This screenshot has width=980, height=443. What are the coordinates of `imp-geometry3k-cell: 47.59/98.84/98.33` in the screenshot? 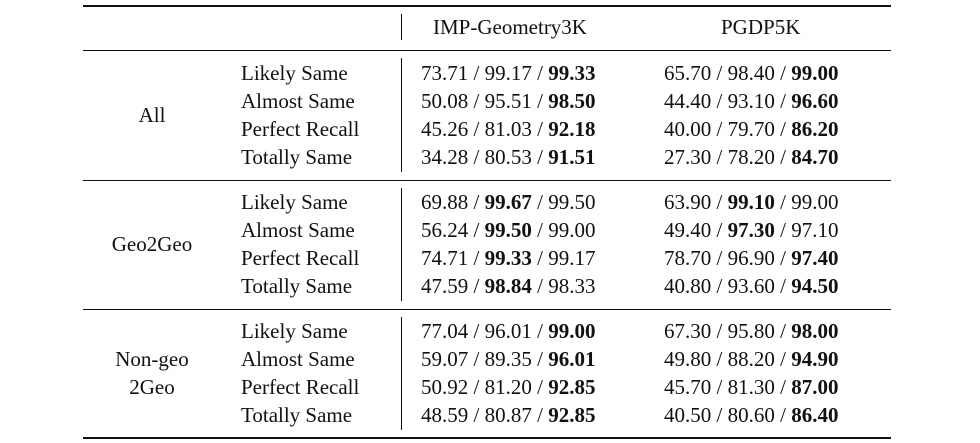 It's located at (508, 286).